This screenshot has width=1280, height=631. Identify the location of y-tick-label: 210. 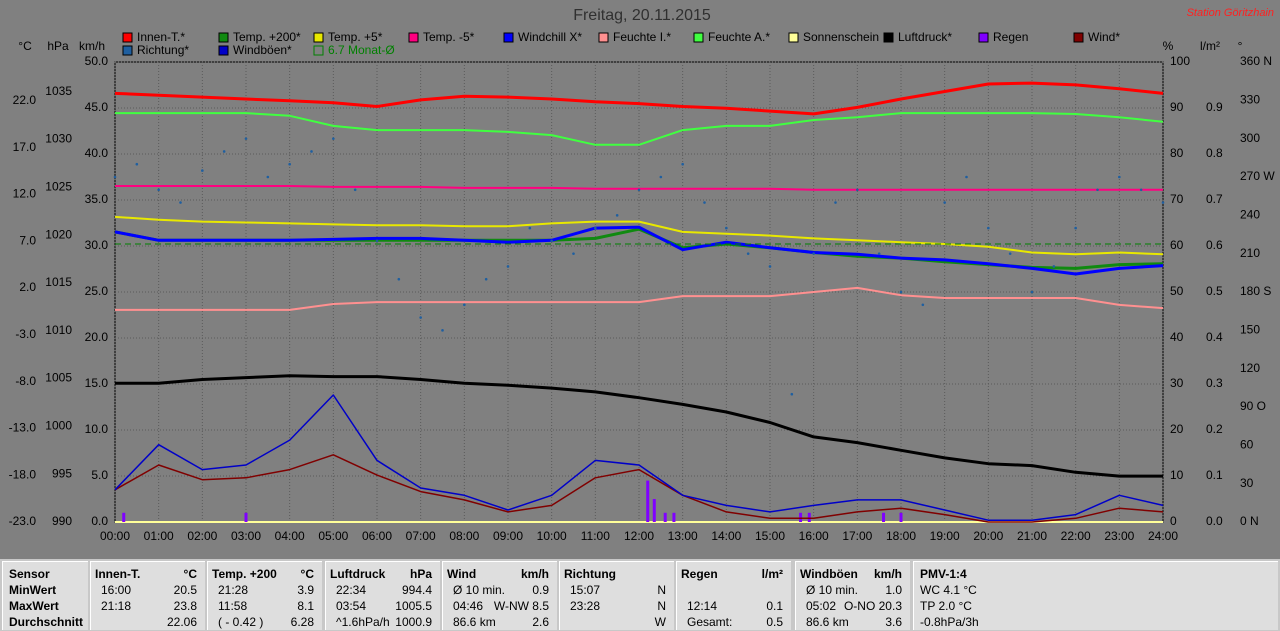
(1250, 253).